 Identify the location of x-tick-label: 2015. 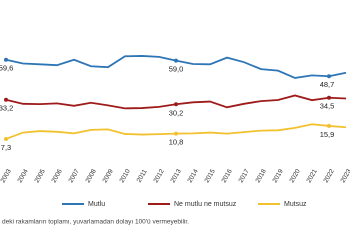
(210, 176).